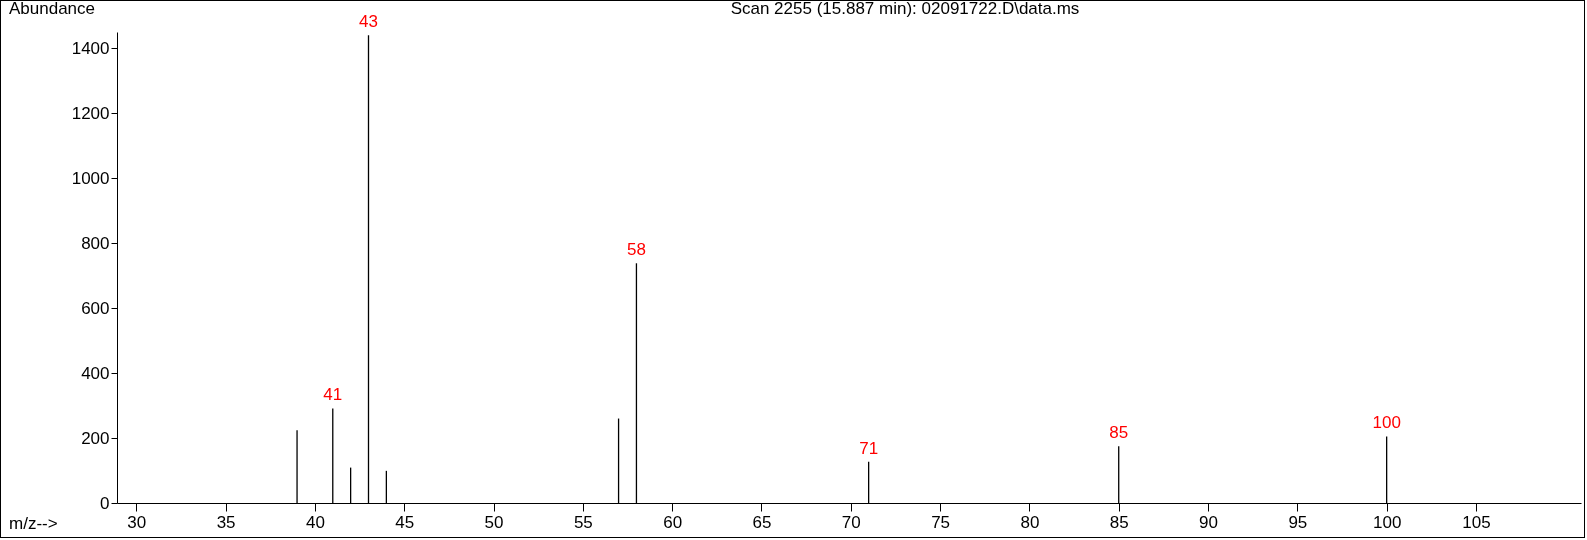  I want to click on y-tick-label: 400, so click(95, 373).